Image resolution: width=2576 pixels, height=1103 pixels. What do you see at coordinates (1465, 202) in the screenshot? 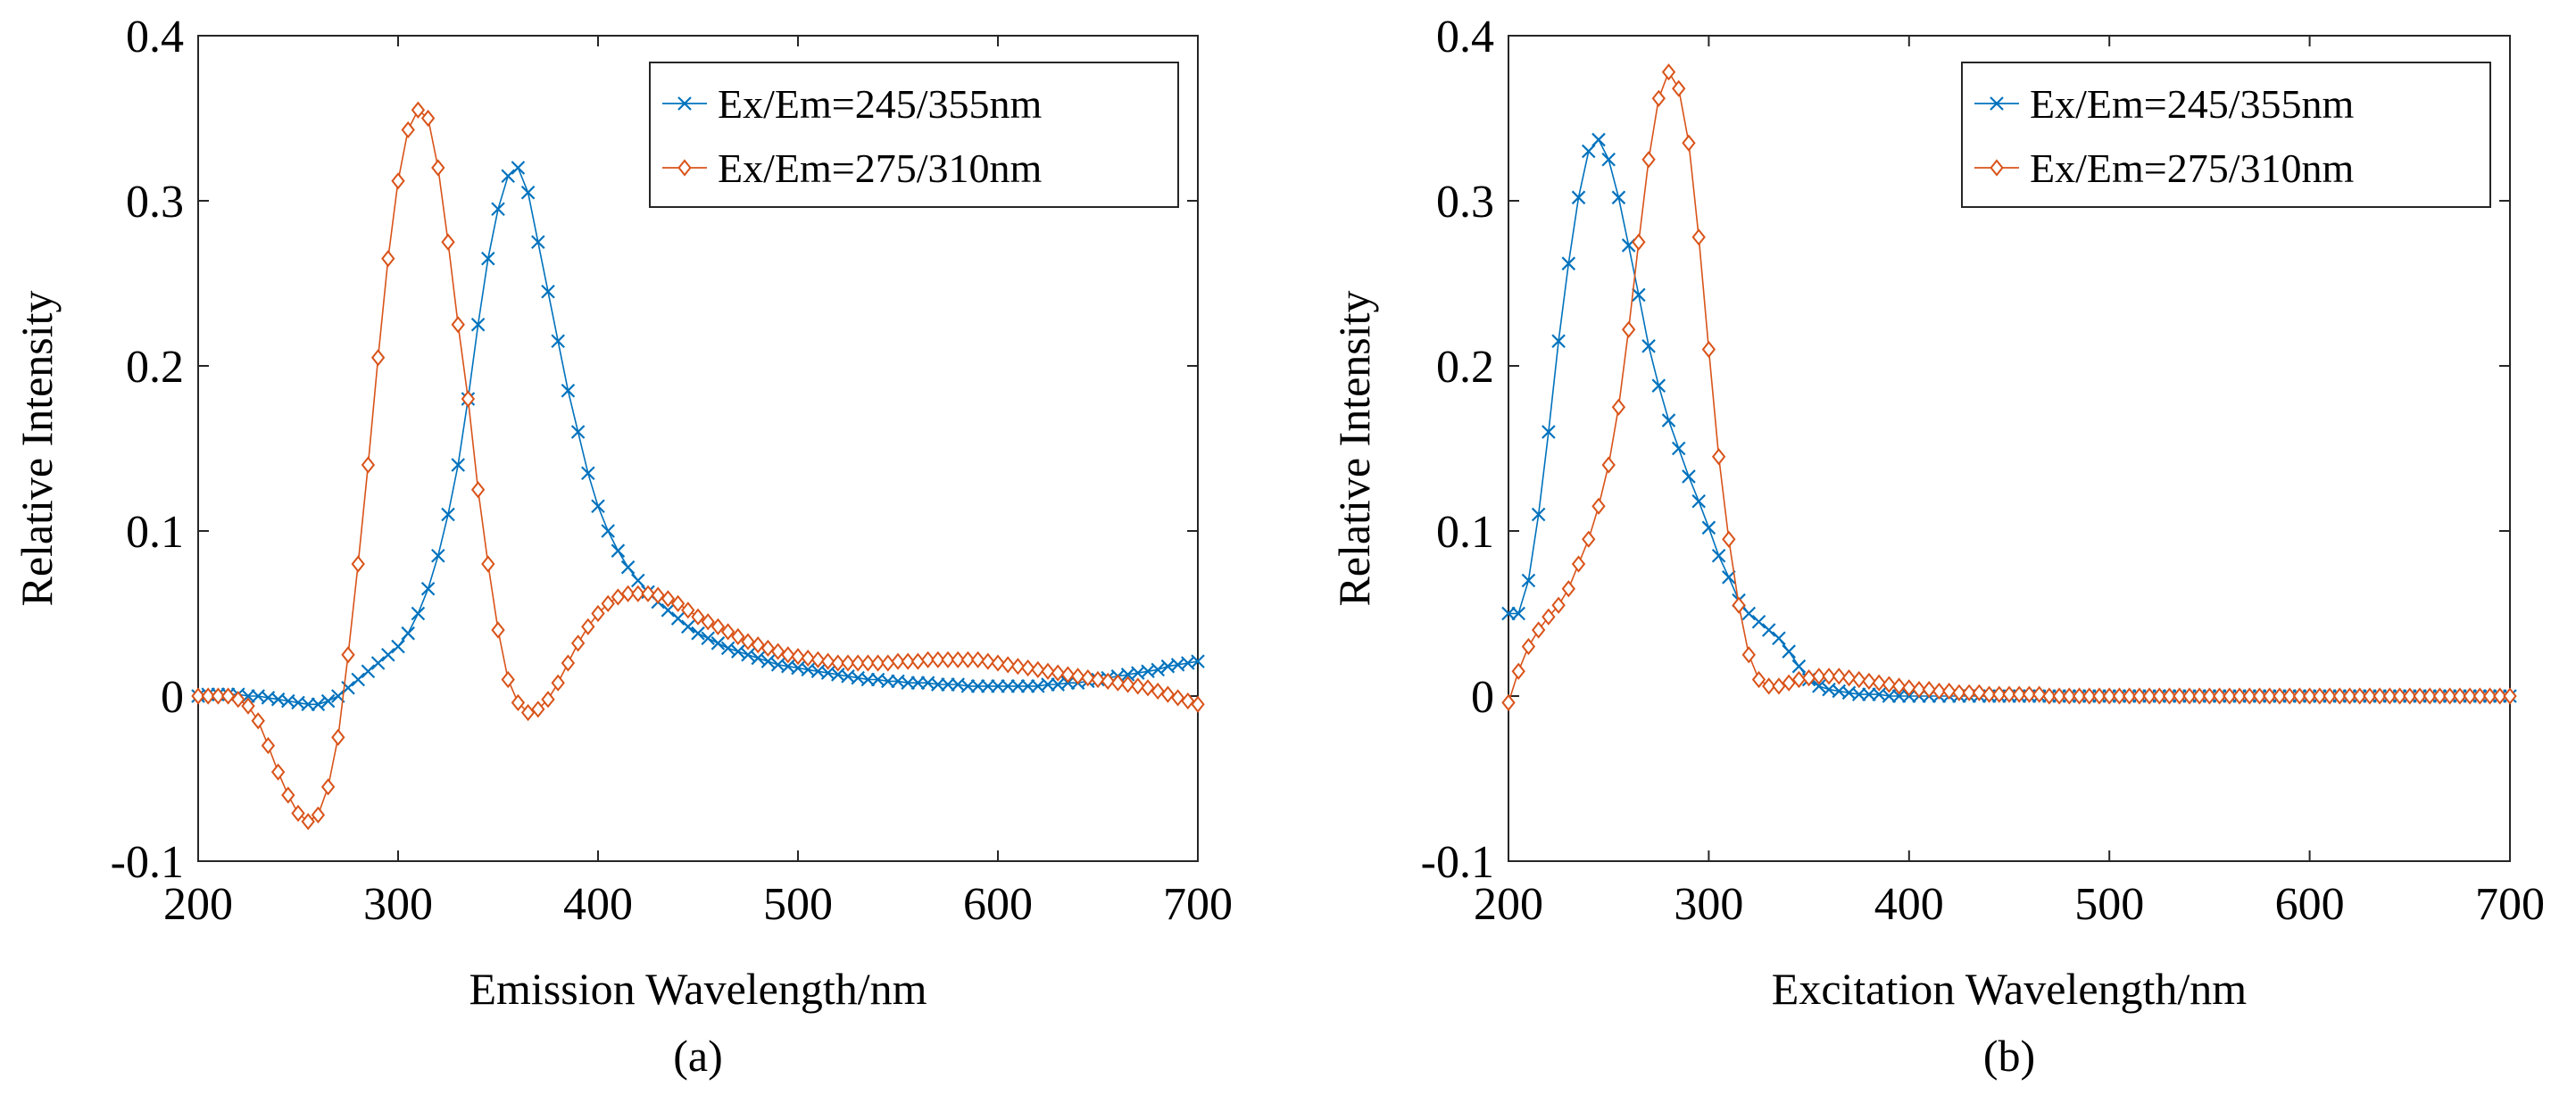
I see `panel-b-ytick-label: 0.3` at bounding box center [1465, 202].